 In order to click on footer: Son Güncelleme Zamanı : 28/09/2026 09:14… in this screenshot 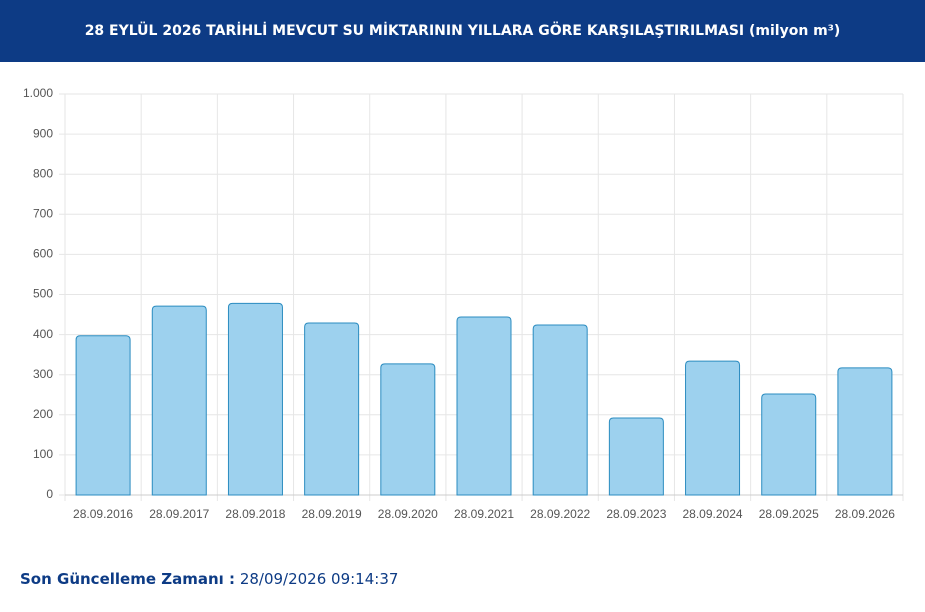, I will do `click(209, 579)`.